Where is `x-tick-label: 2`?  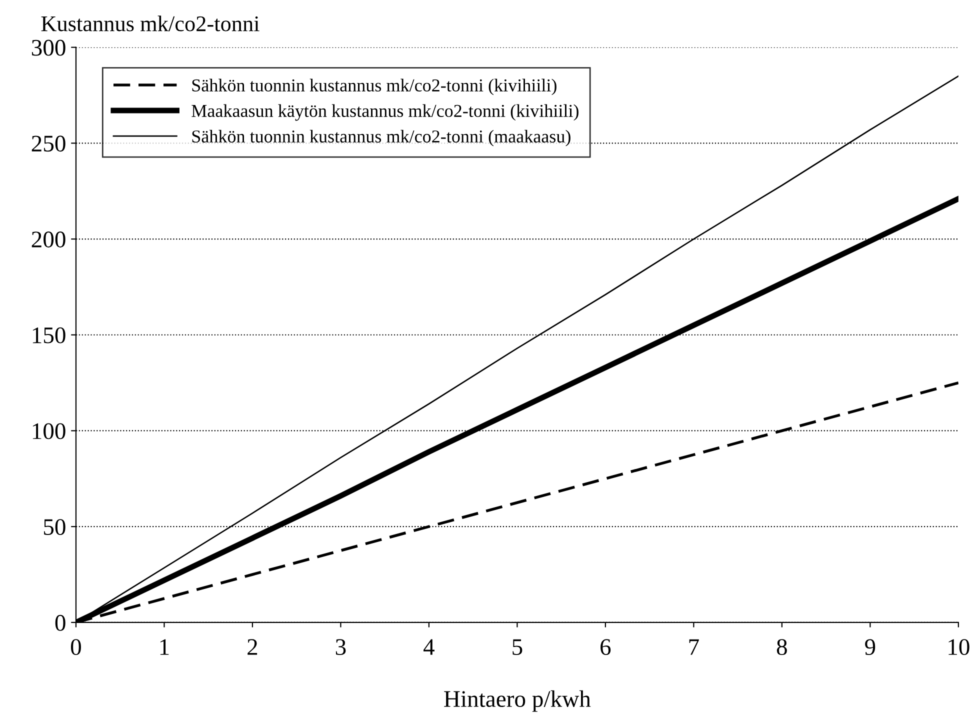 x-tick-label: 2 is located at coordinates (253, 647).